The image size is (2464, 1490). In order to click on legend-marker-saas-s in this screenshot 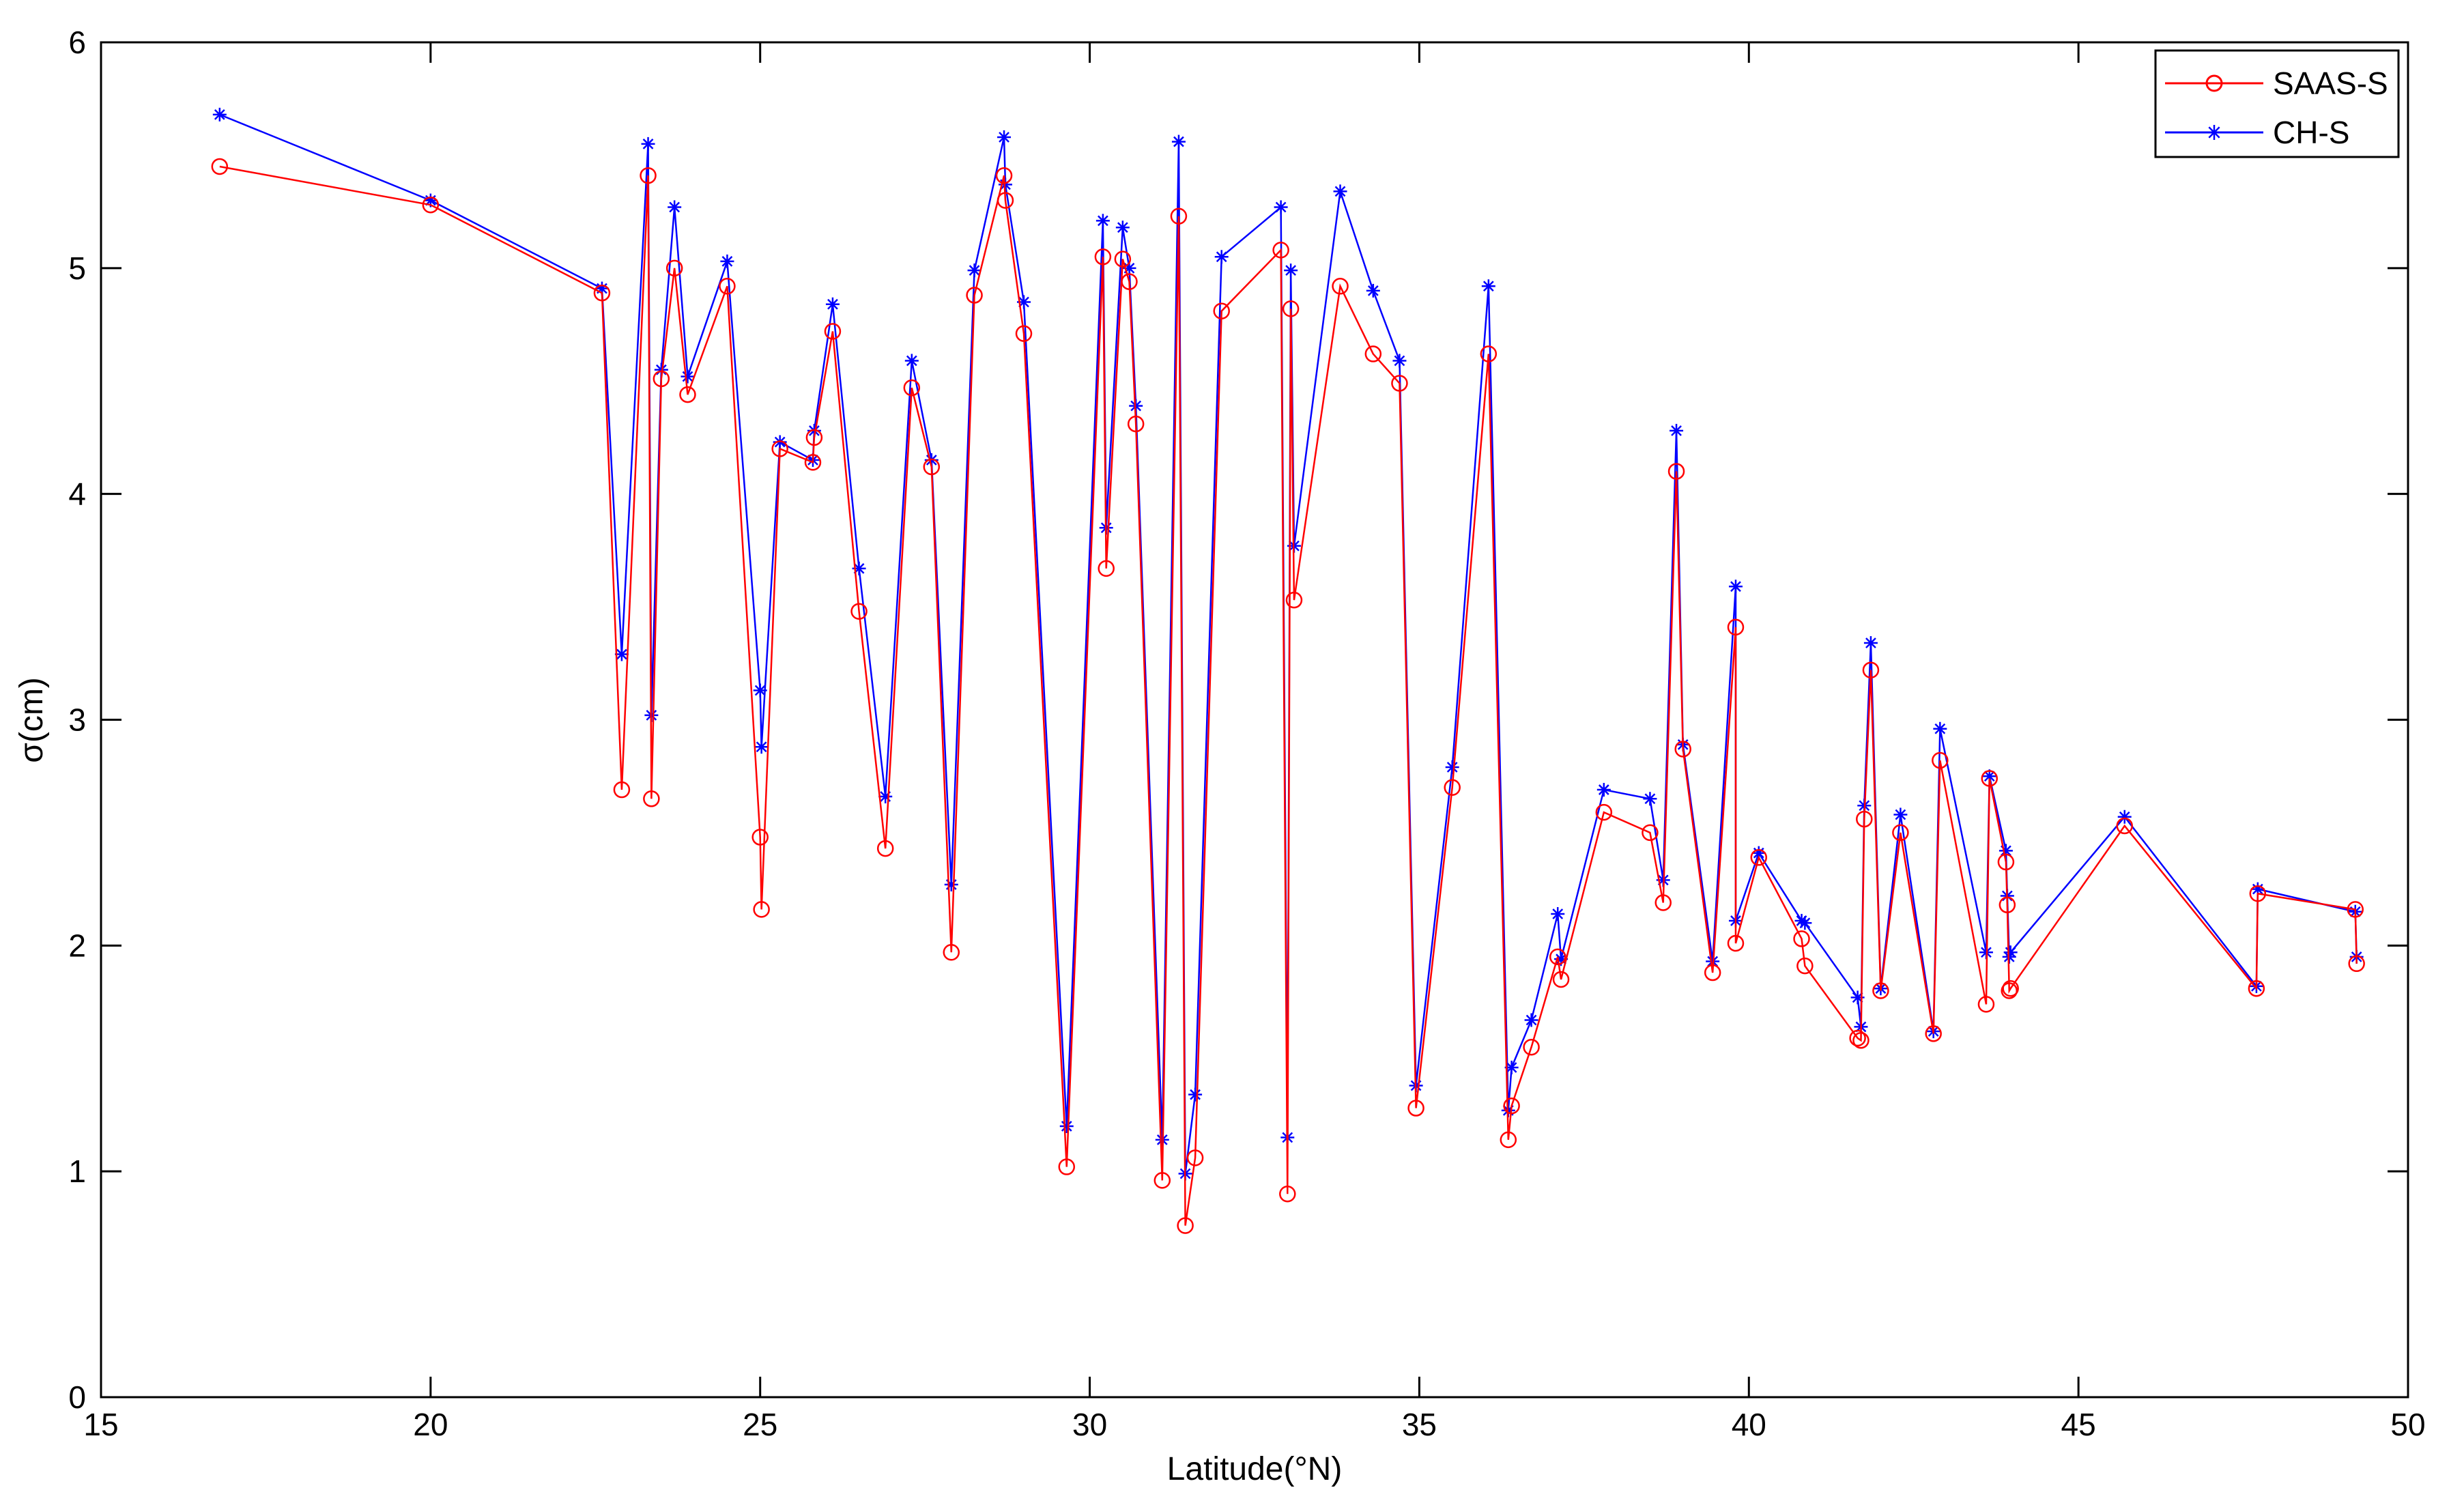, I will do `click(2214, 83)`.